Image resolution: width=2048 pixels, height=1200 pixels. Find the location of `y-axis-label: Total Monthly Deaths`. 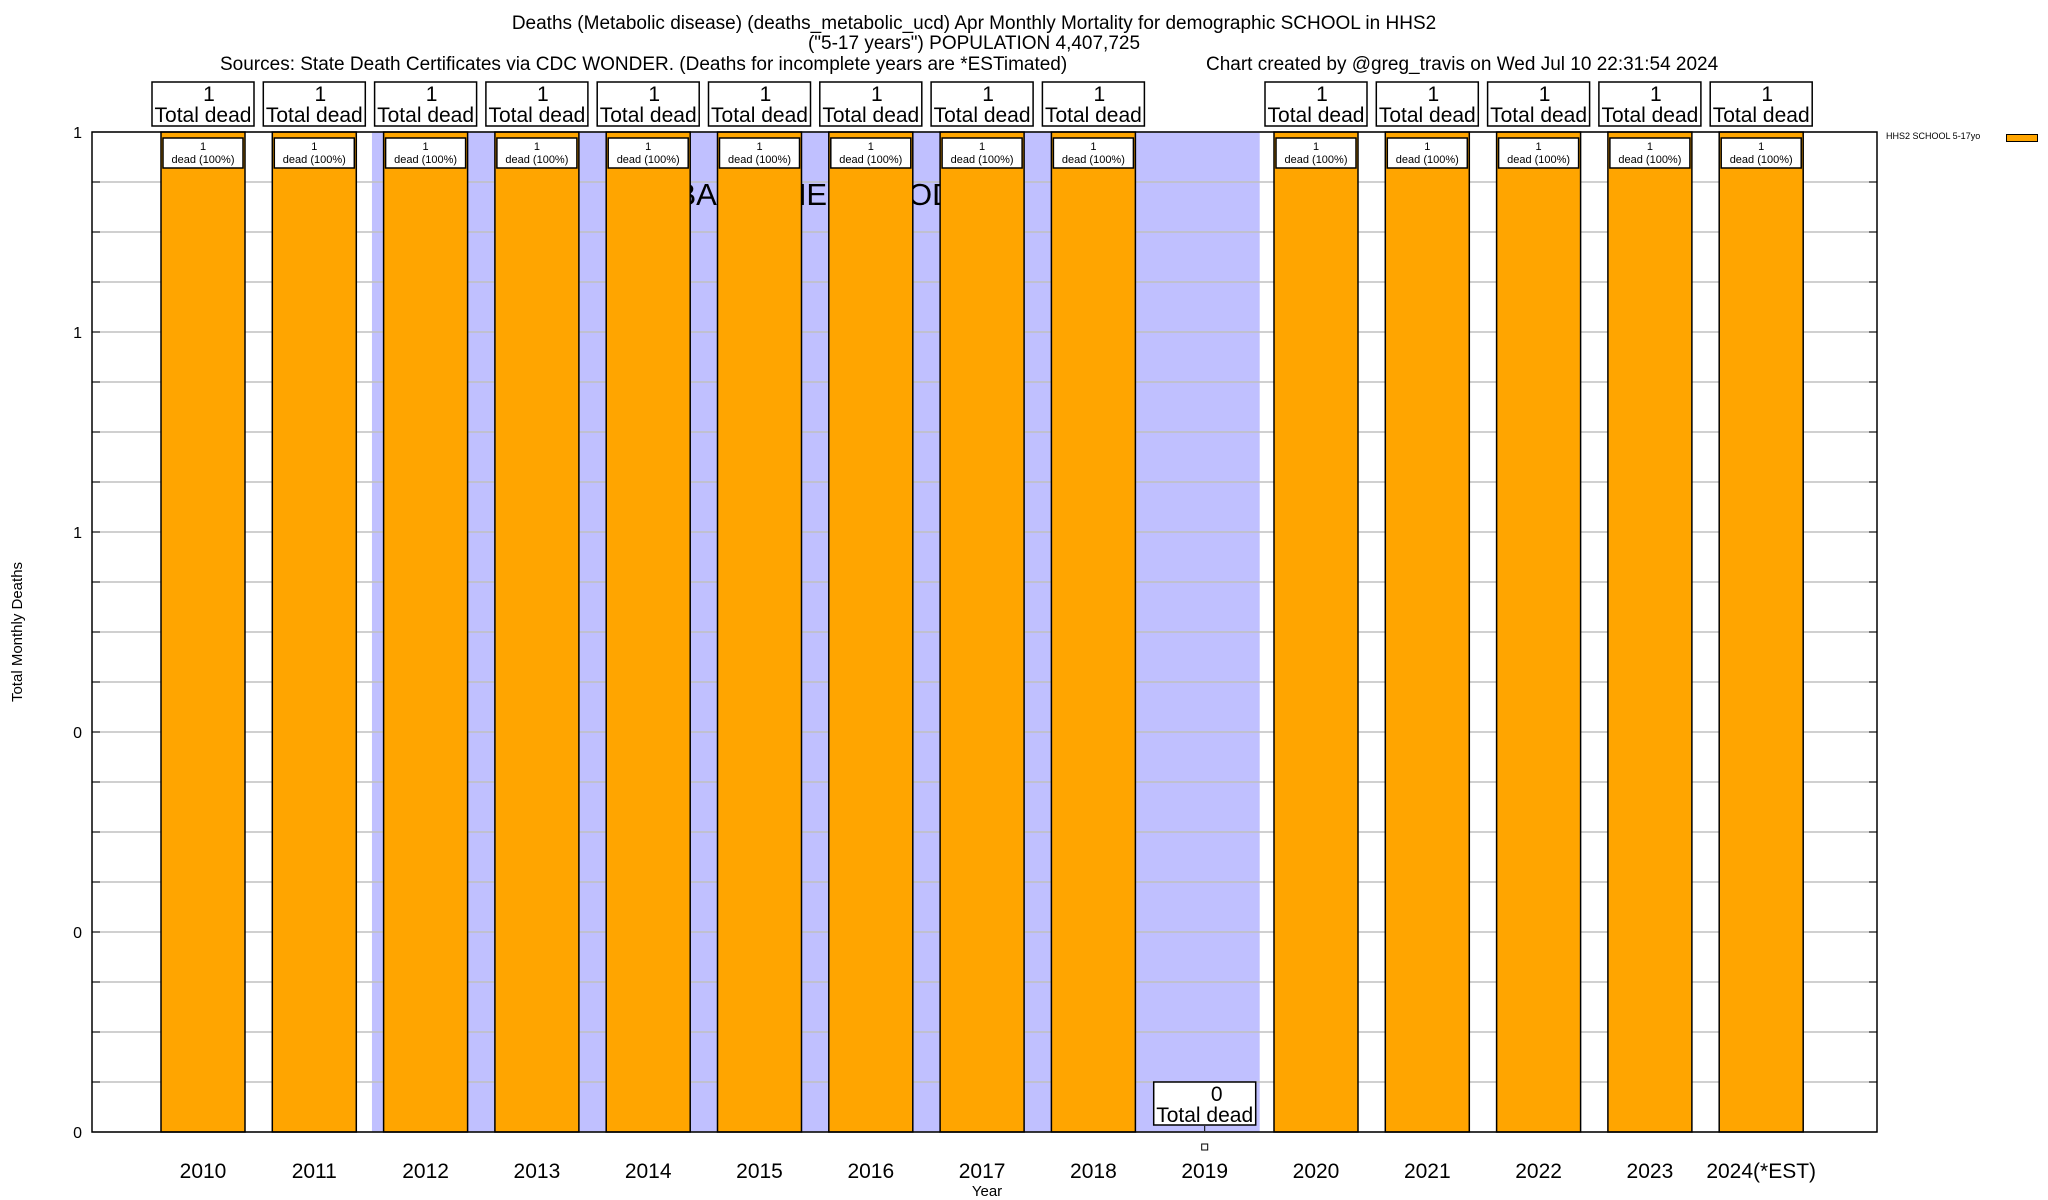

y-axis-label: Total Monthly Deaths is located at coordinates (17, 632).